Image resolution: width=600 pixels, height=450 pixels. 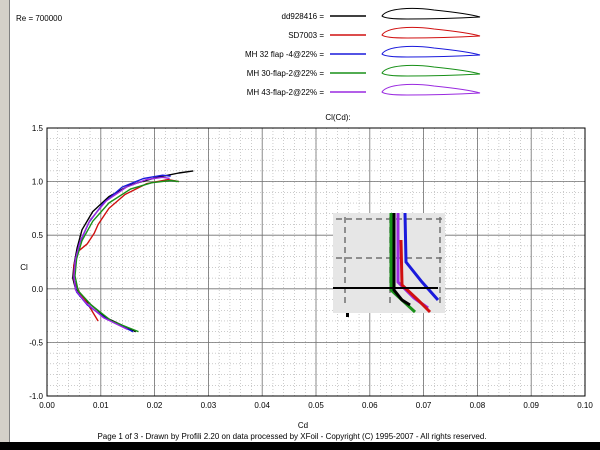 I want to click on inset-speck, so click(x=347, y=315).